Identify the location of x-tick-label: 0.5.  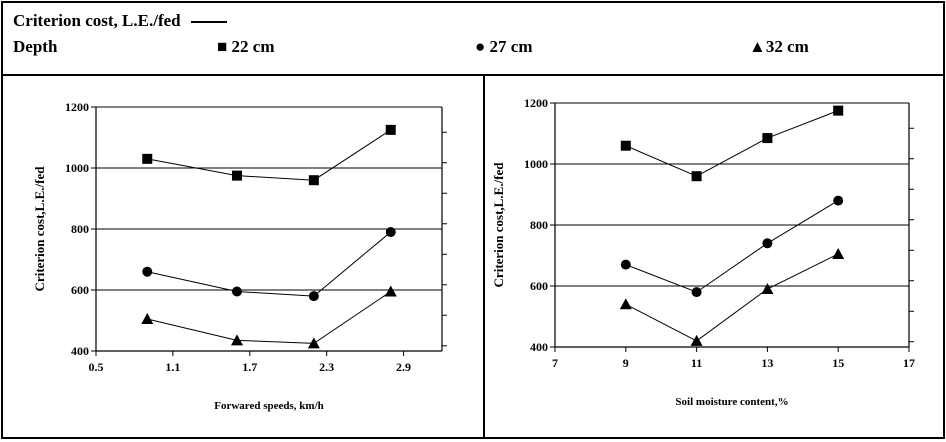
(96, 367).